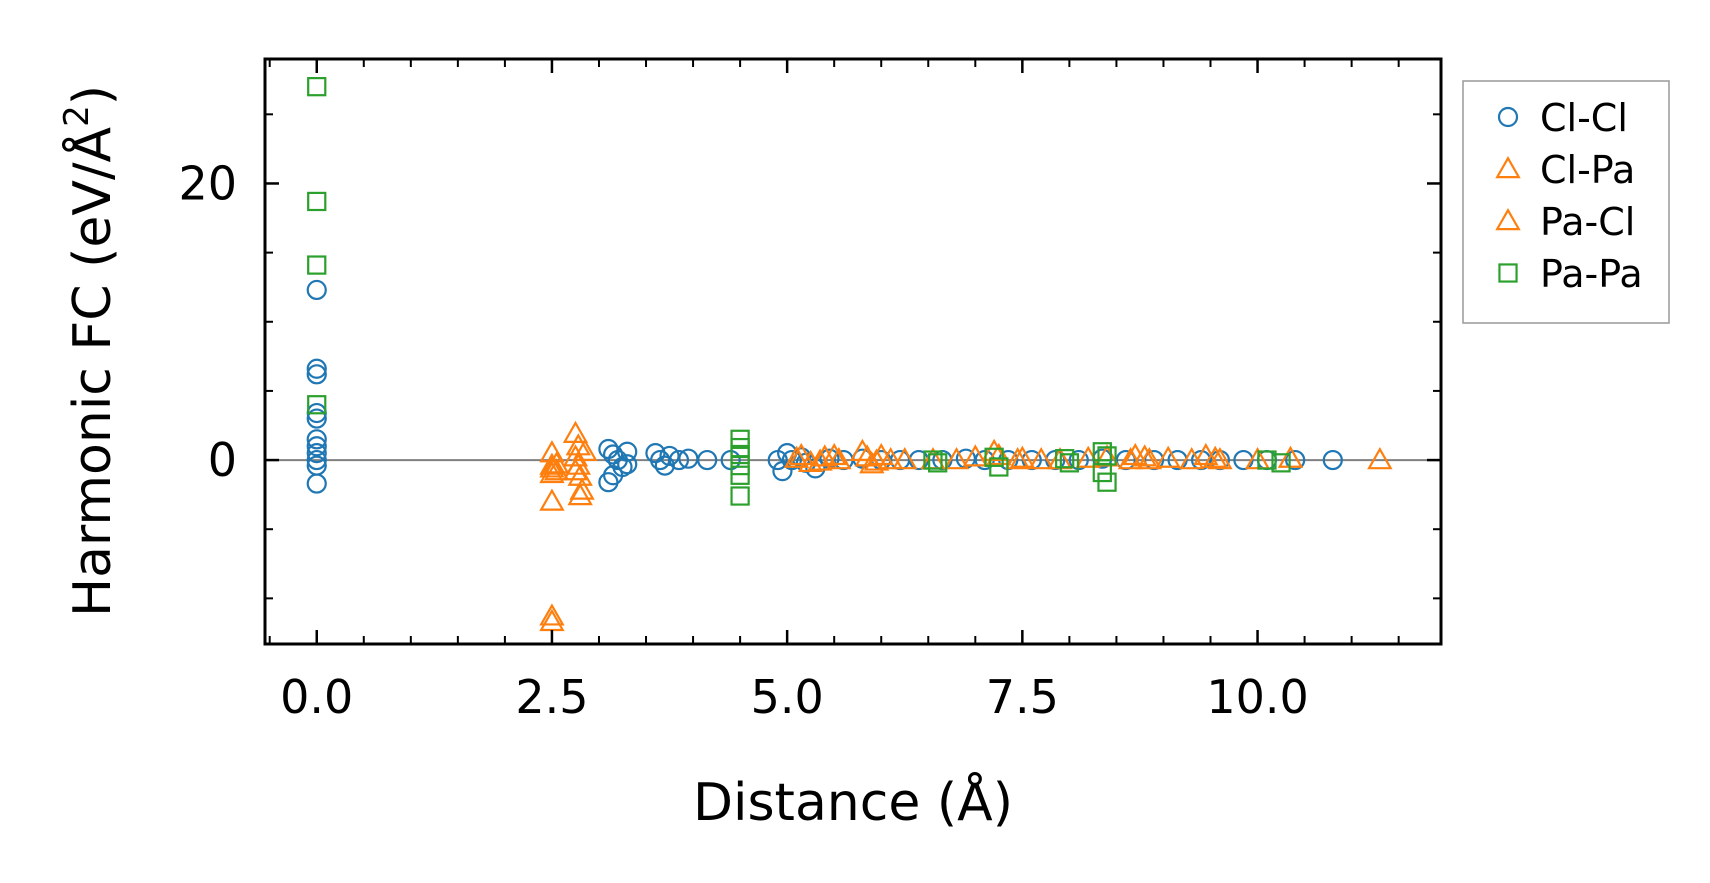 Image resolution: width=1710 pixels, height=883 pixels. I want to click on legend-marker-pa-pa, so click(1508, 273).